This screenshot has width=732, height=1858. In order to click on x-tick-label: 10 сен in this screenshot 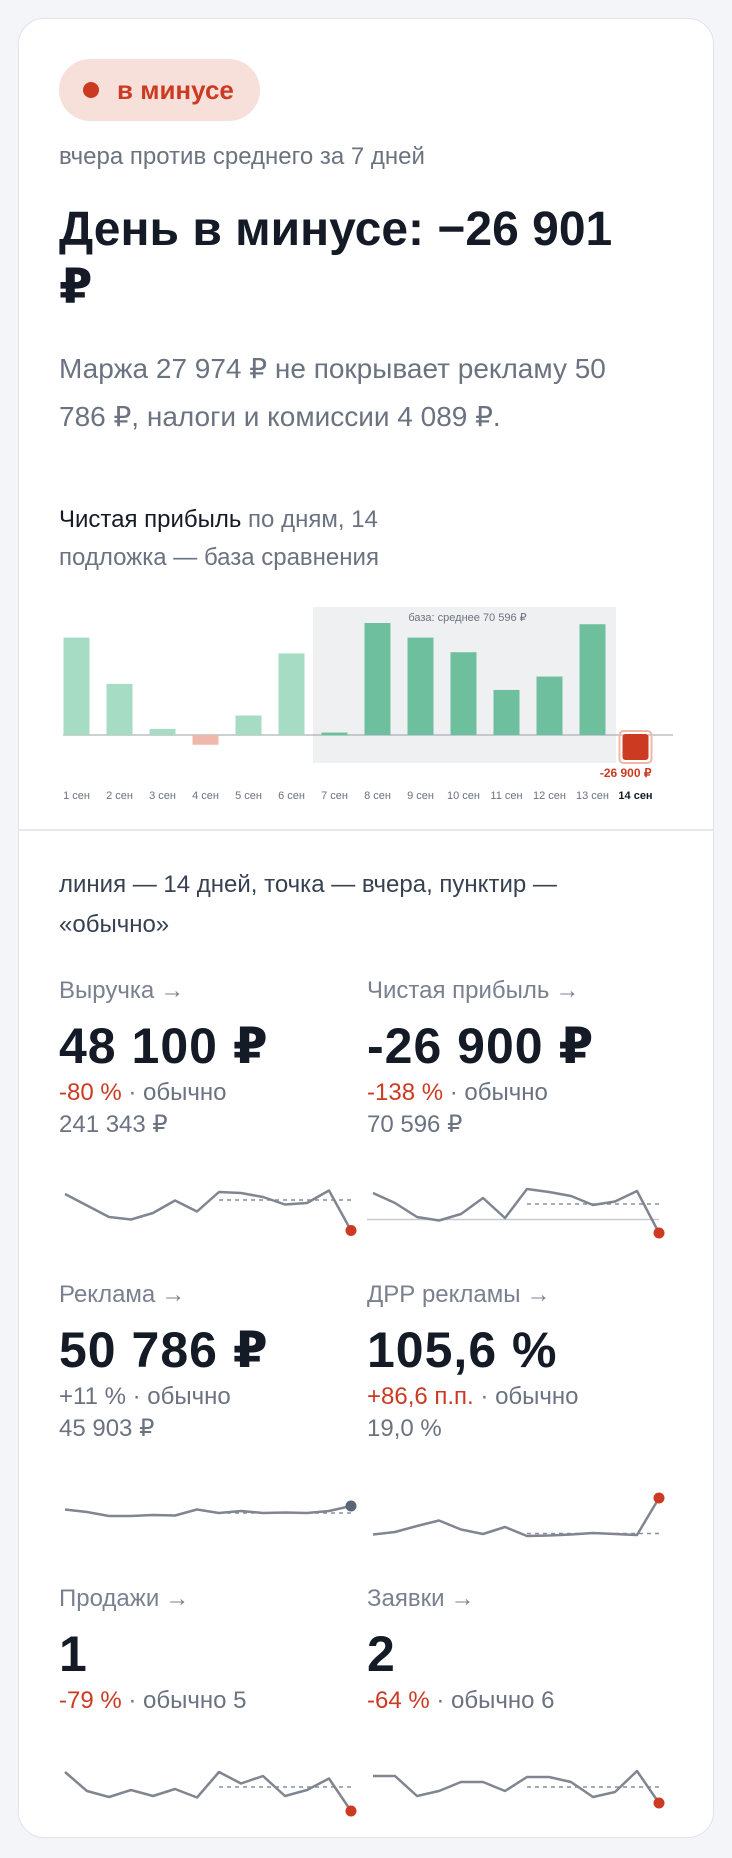, I will do `click(463, 796)`.